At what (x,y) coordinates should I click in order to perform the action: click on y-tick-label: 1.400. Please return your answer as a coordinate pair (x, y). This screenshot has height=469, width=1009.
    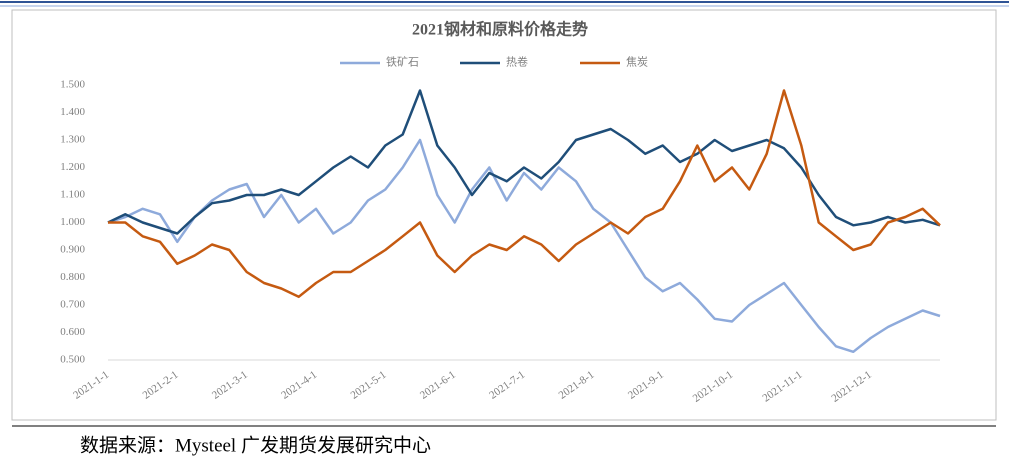
    Looking at the image, I should click on (72, 112).